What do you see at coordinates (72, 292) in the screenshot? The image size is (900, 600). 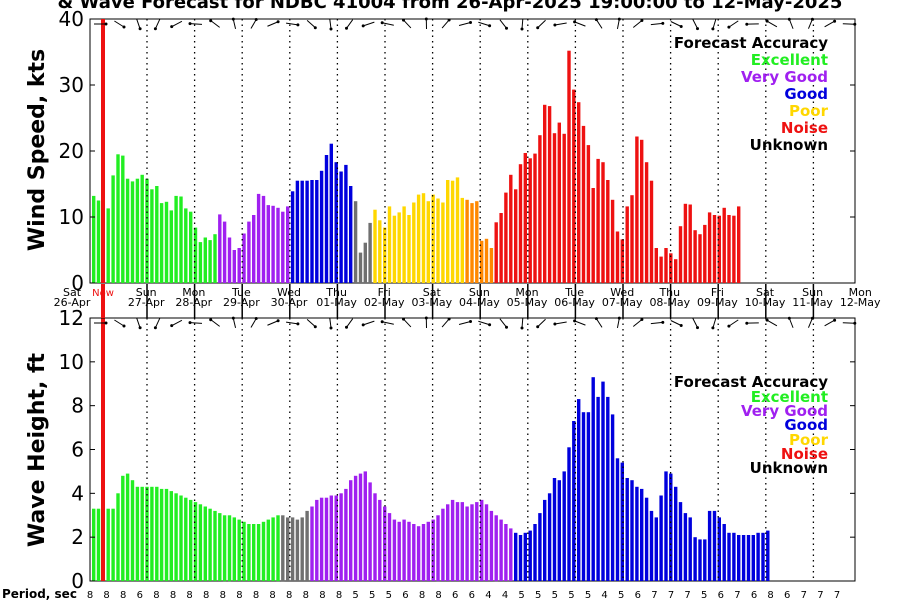 I see `day-name-label: Sat` at bounding box center [72, 292].